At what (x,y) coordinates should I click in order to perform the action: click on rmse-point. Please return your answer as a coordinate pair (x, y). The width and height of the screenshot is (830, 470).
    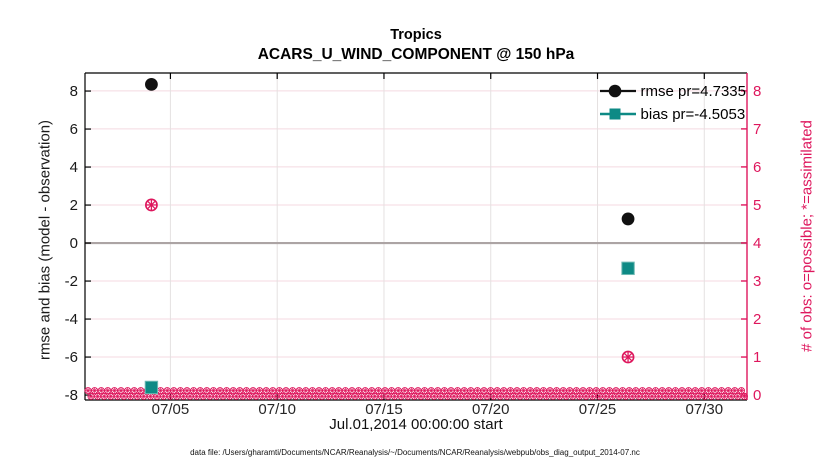
    Looking at the image, I should click on (151, 84).